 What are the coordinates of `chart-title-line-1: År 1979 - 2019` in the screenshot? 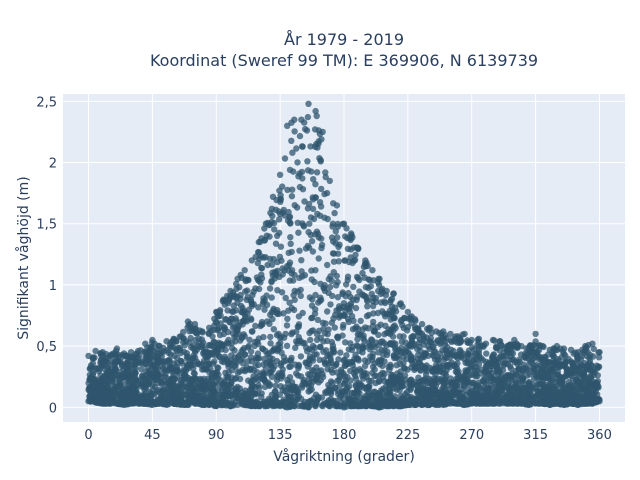 It's located at (344, 39).